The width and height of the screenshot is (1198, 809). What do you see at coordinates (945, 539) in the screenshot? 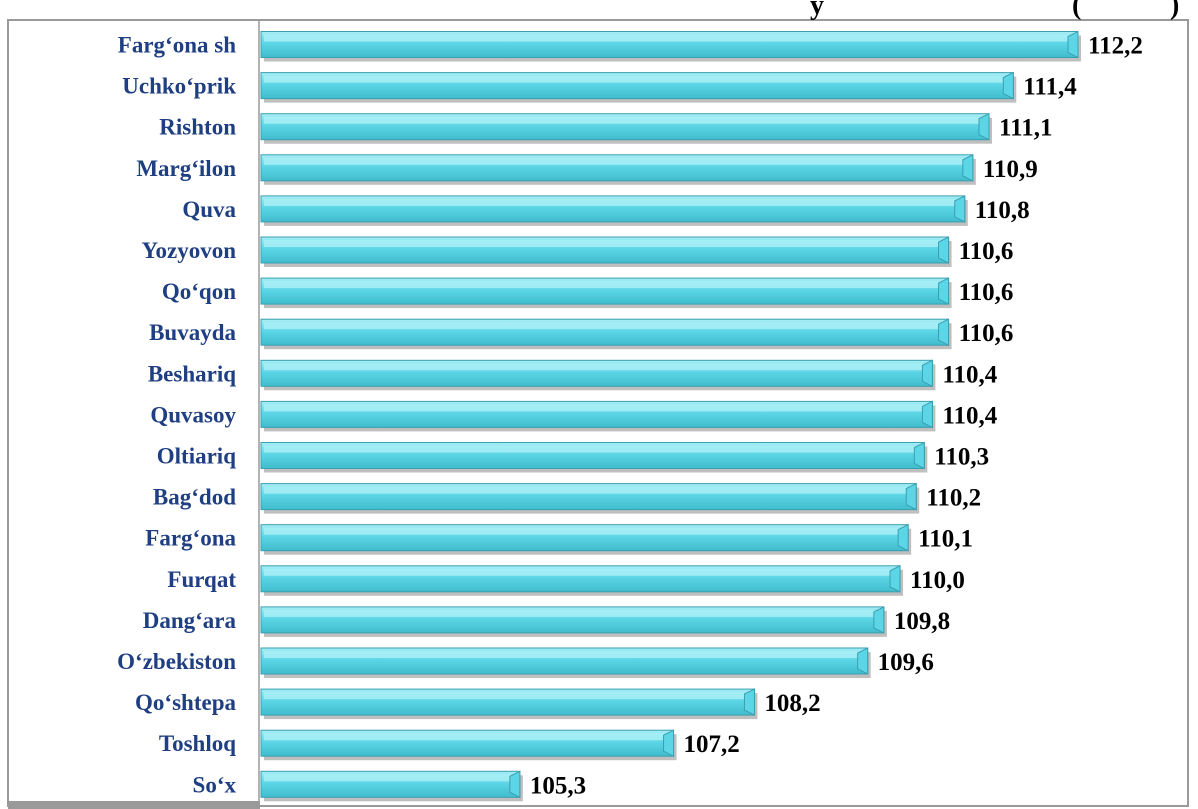
I see `value-label: 110,1` at bounding box center [945, 539].